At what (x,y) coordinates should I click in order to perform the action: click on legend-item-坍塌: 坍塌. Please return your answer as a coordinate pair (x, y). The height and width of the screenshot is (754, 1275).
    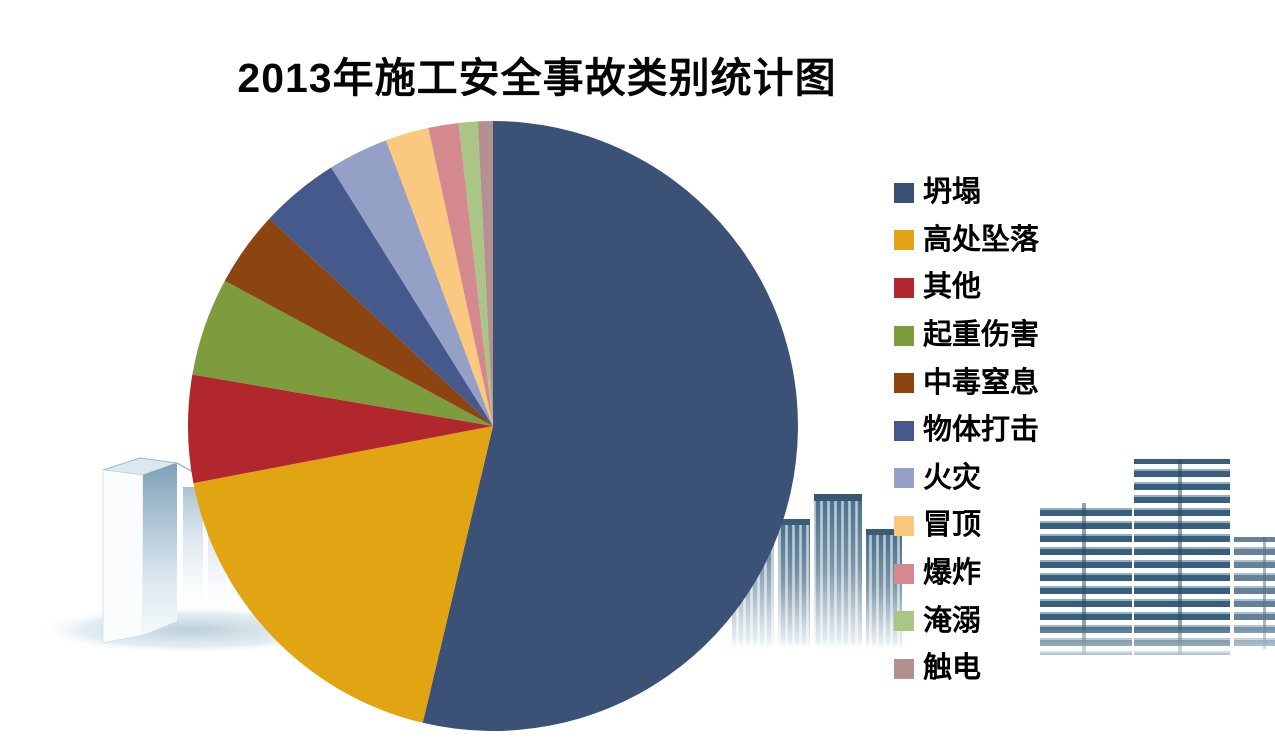
    Looking at the image, I should click on (966, 193).